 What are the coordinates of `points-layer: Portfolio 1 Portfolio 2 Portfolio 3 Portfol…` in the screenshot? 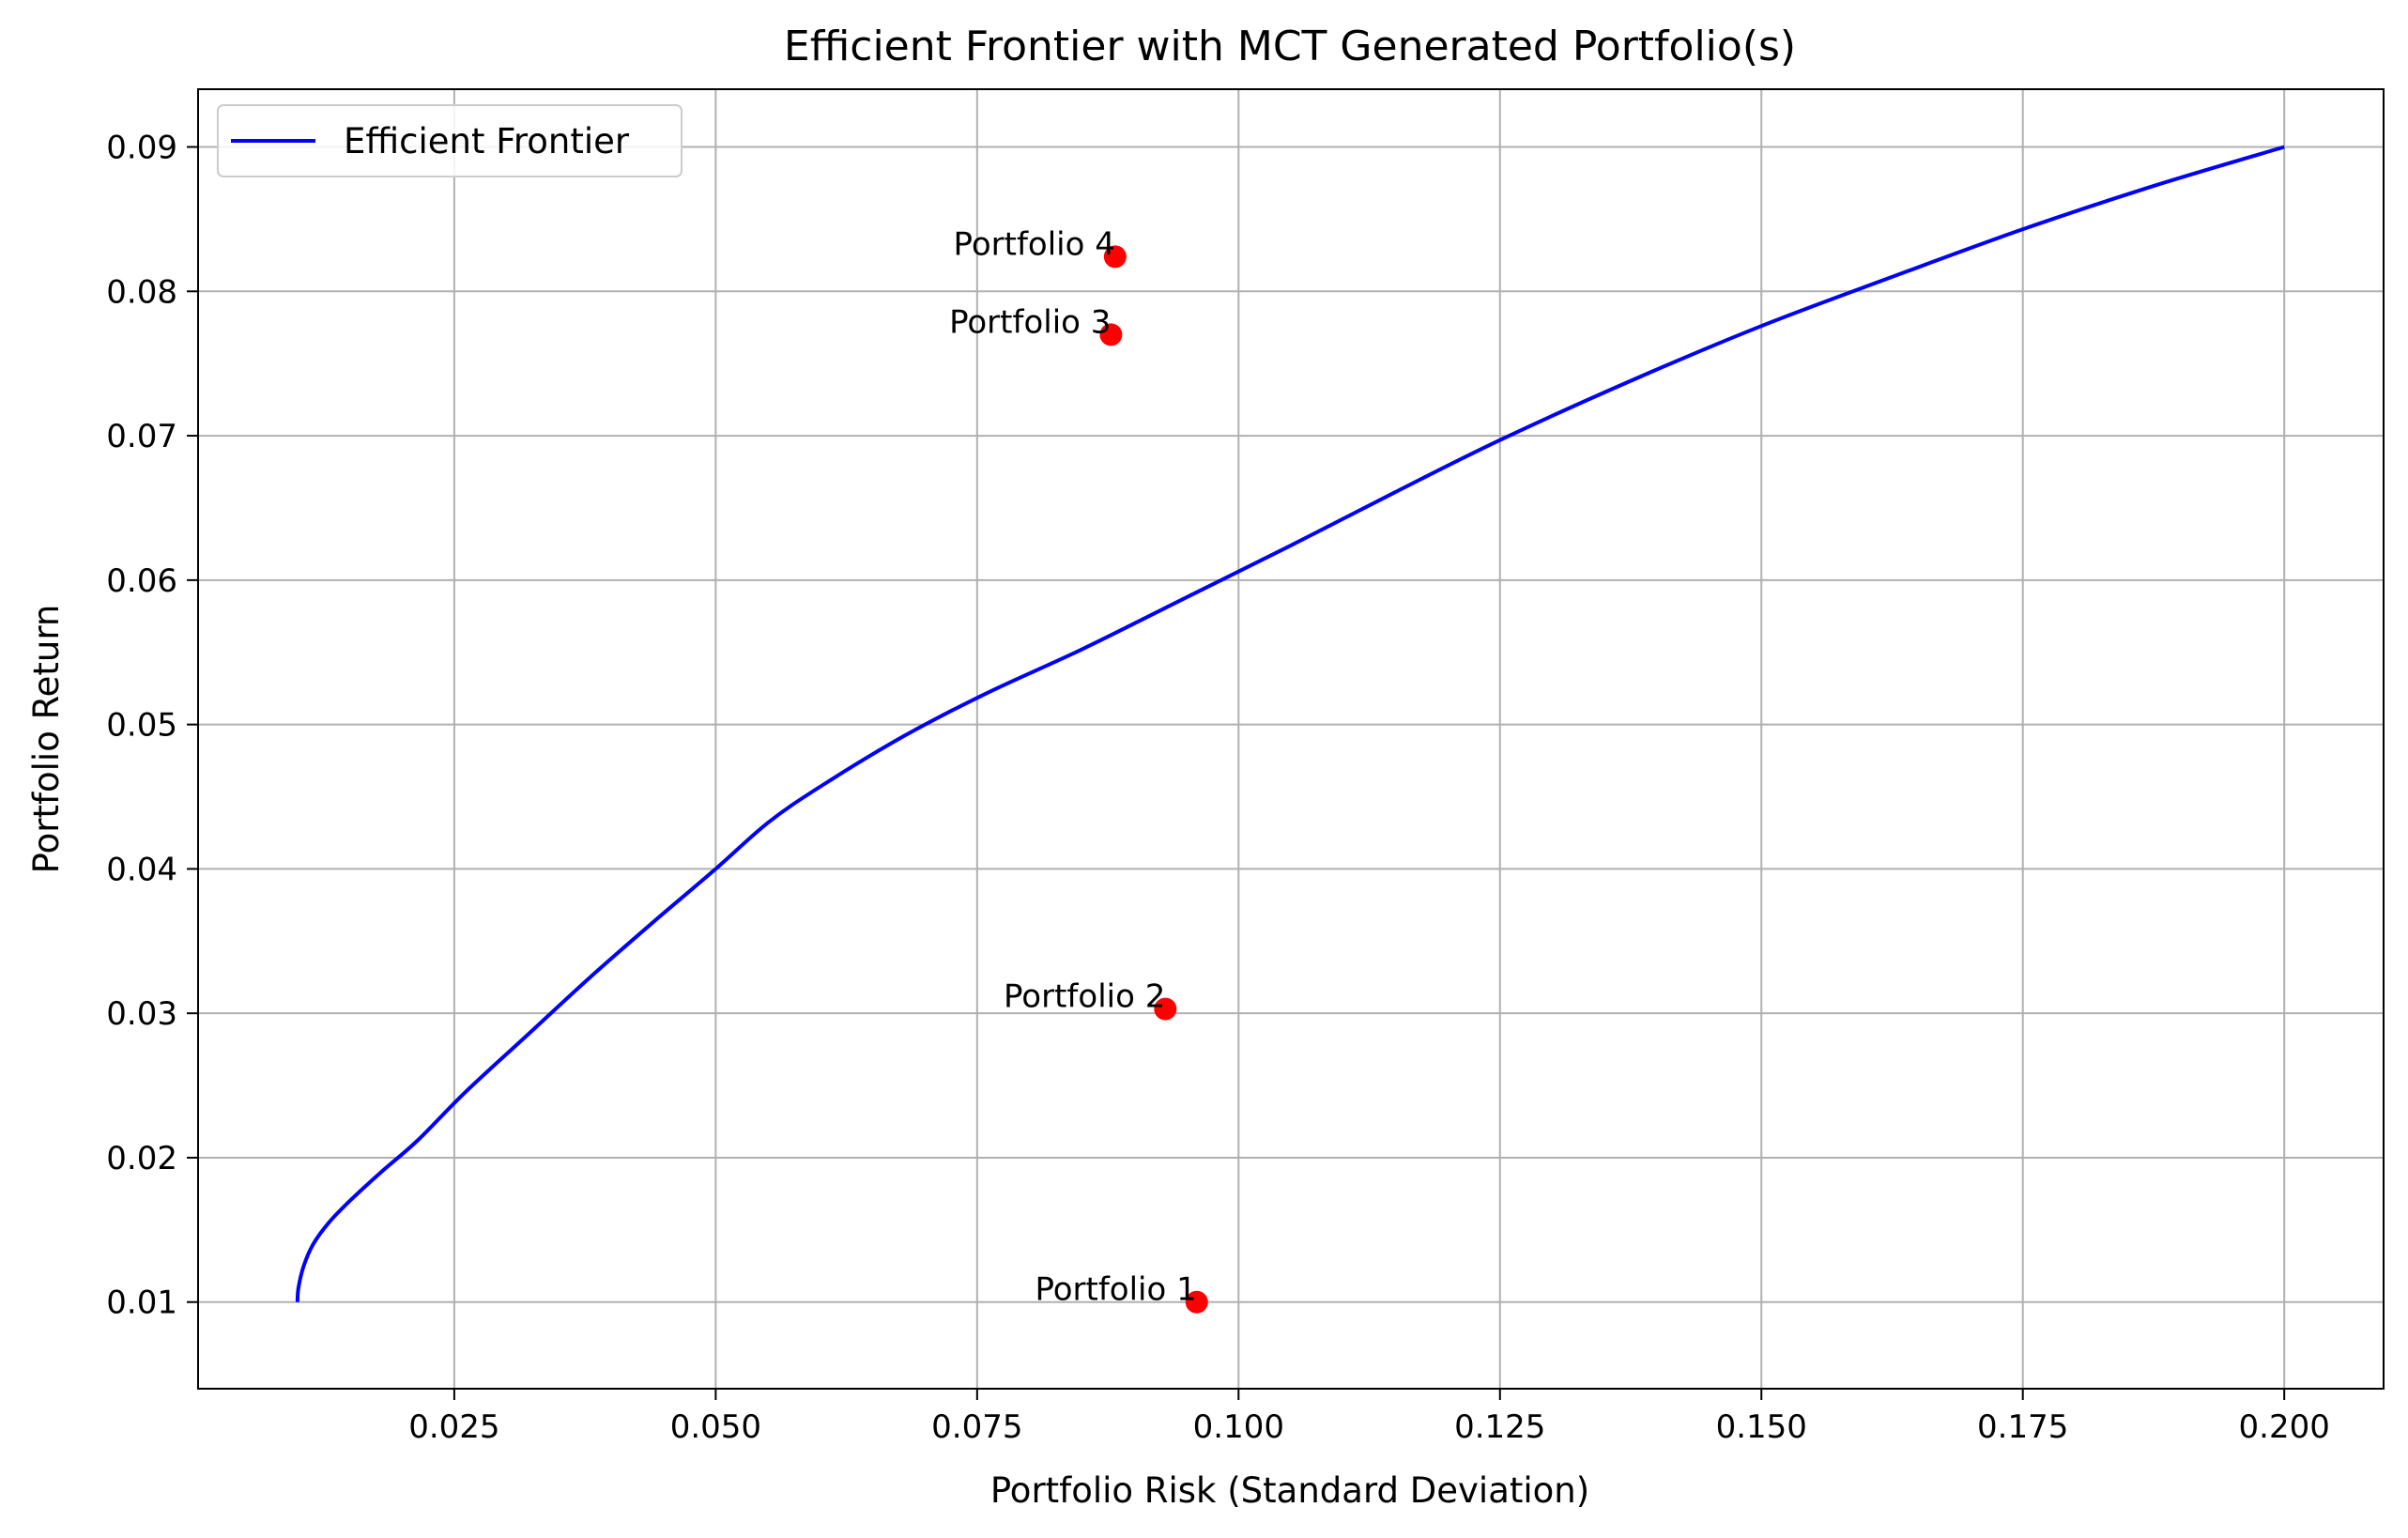 It's located at (1078, 769).